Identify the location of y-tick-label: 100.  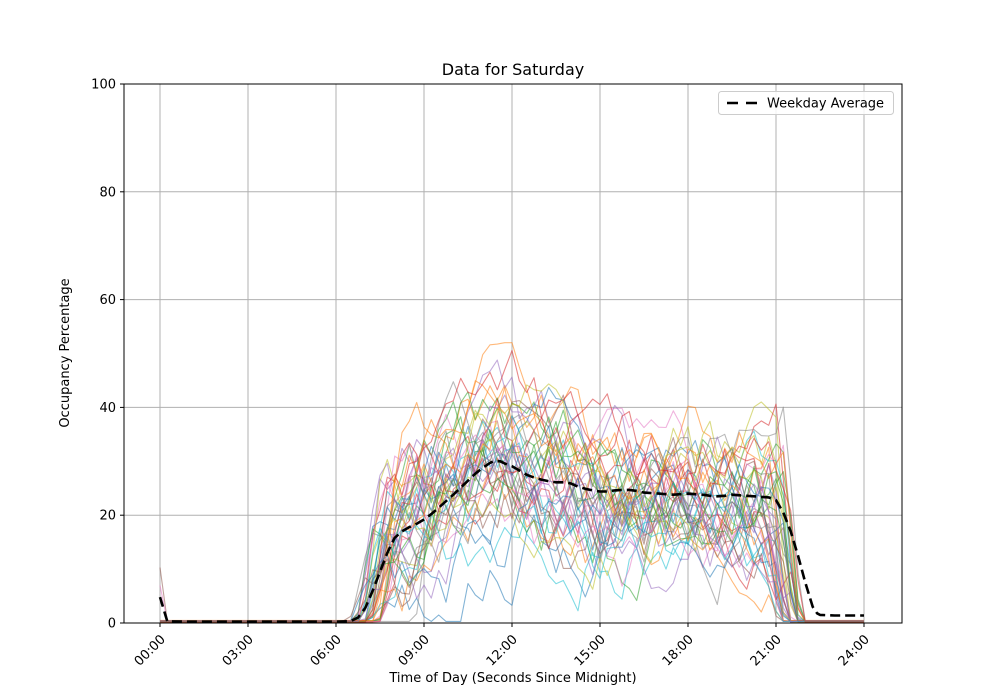
(103, 85).